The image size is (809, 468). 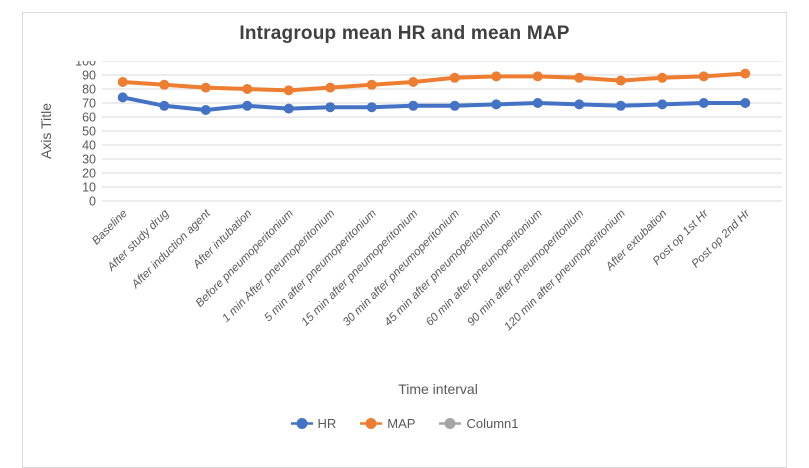 I want to click on legend-item-map: MAP, so click(x=387, y=423).